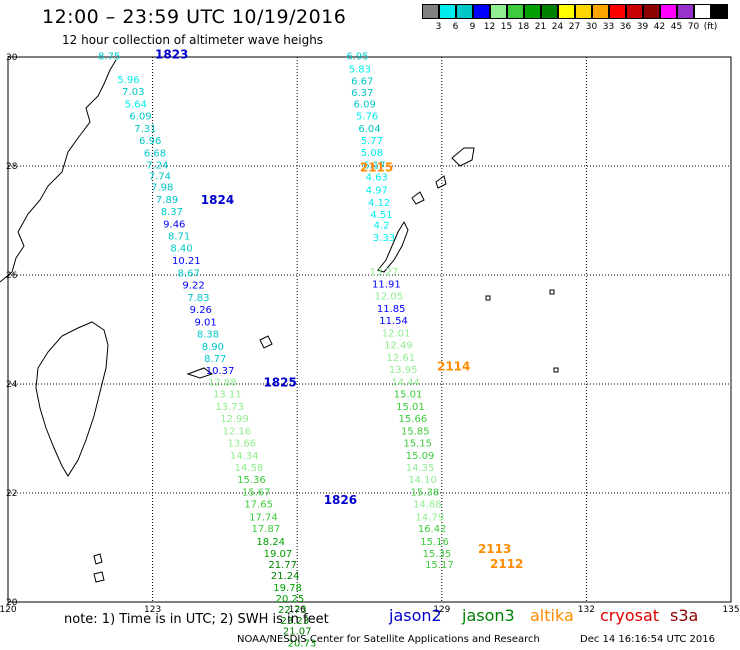  Describe the element at coordinates (455, 27) in the screenshot. I see `scale-label: 6` at that location.